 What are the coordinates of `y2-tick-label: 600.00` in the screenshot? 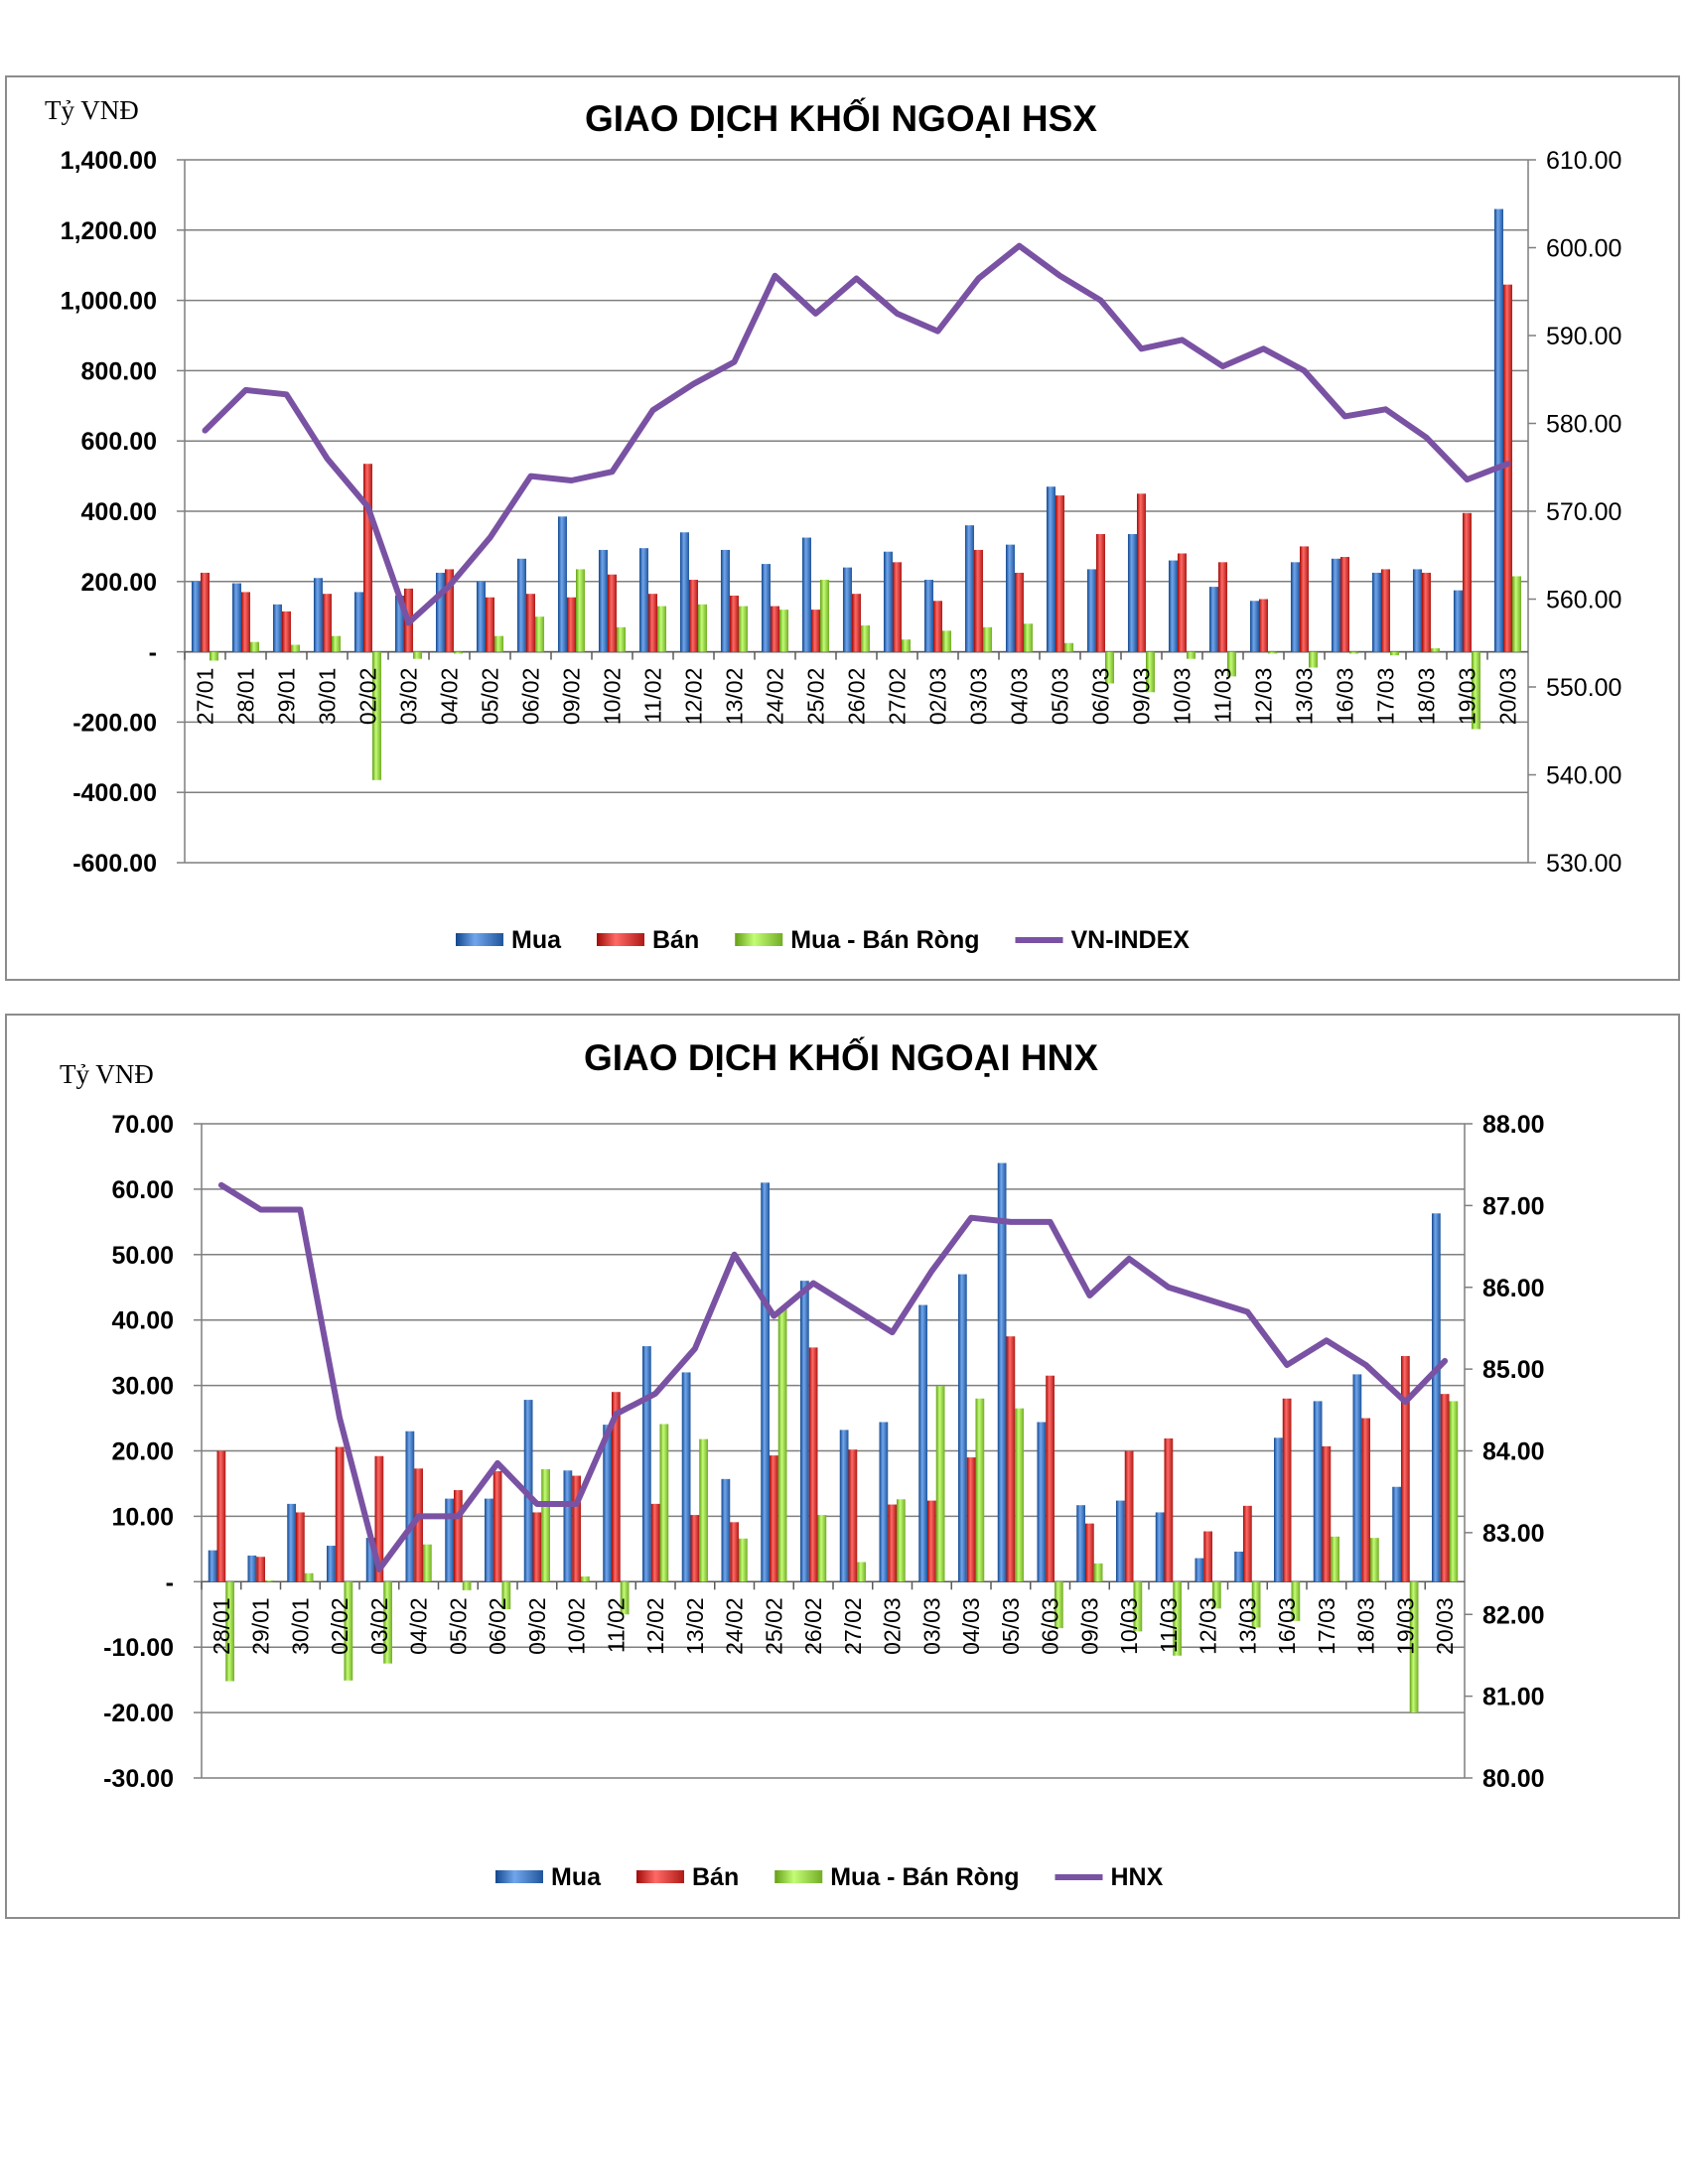 It's located at (1583, 249).